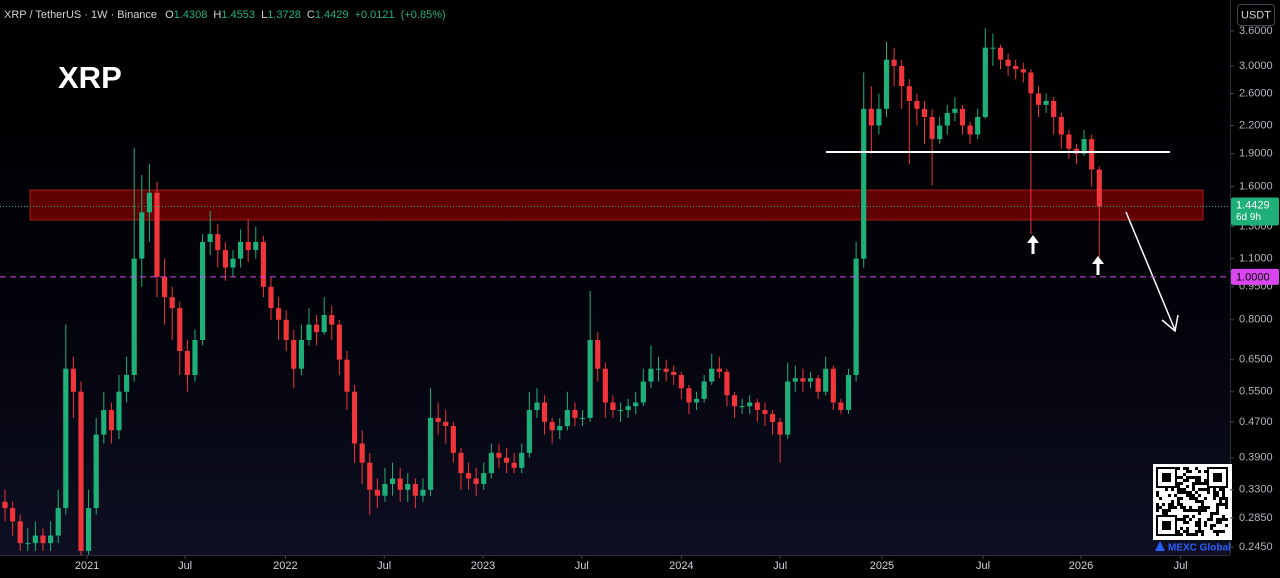  I want to click on currency-label: USDT, so click(1256, 15).